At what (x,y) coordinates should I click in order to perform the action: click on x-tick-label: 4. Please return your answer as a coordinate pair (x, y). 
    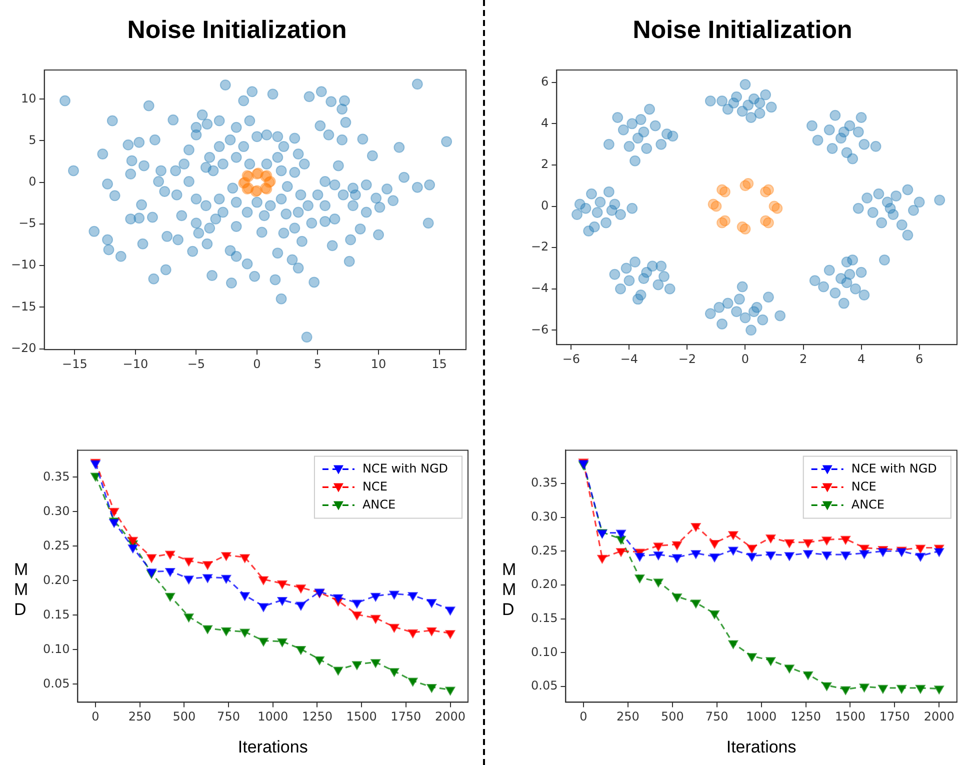
    Looking at the image, I should click on (861, 359).